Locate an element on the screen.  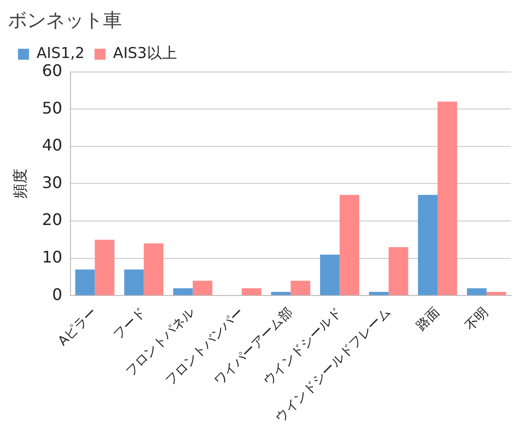
y-tick-label: 50 is located at coordinates (52, 108).